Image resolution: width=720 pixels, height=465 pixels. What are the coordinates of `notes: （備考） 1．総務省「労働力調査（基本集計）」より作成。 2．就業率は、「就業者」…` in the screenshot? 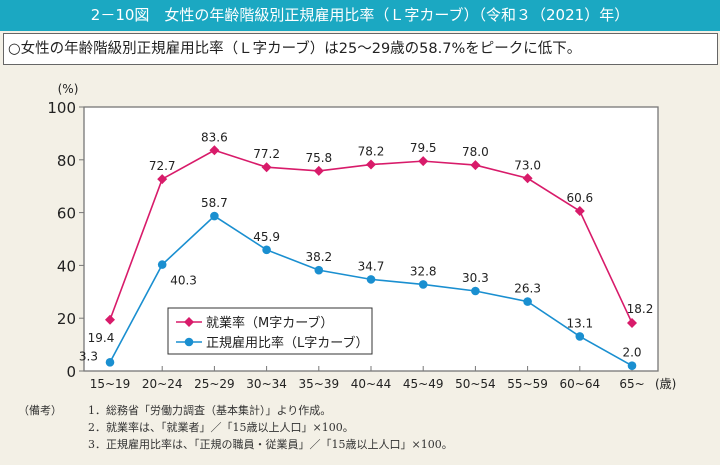 It's located at (235, 427).